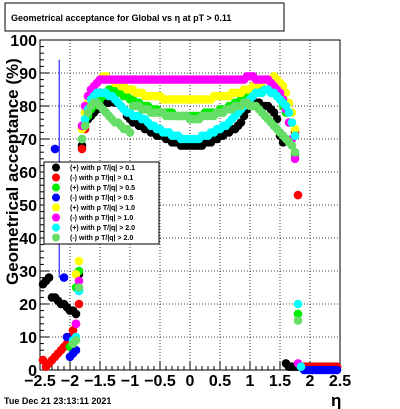 This screenshot has width=400, height=409. Describe the element at coordinates (250, 381) in the screenshot. I see `x-tick-label: 1` at that location.